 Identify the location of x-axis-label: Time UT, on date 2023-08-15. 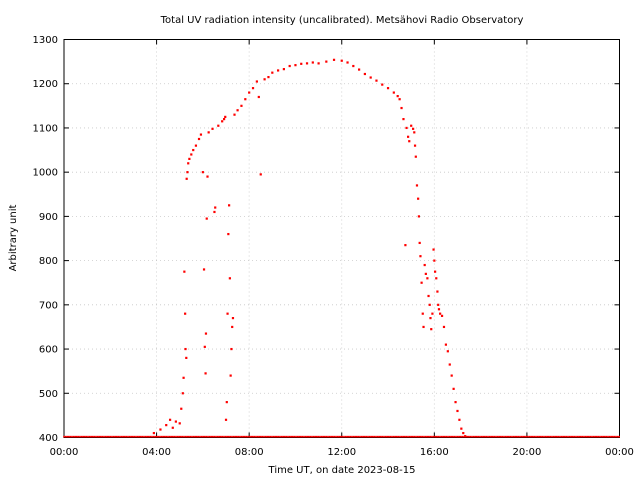
(342, 470).